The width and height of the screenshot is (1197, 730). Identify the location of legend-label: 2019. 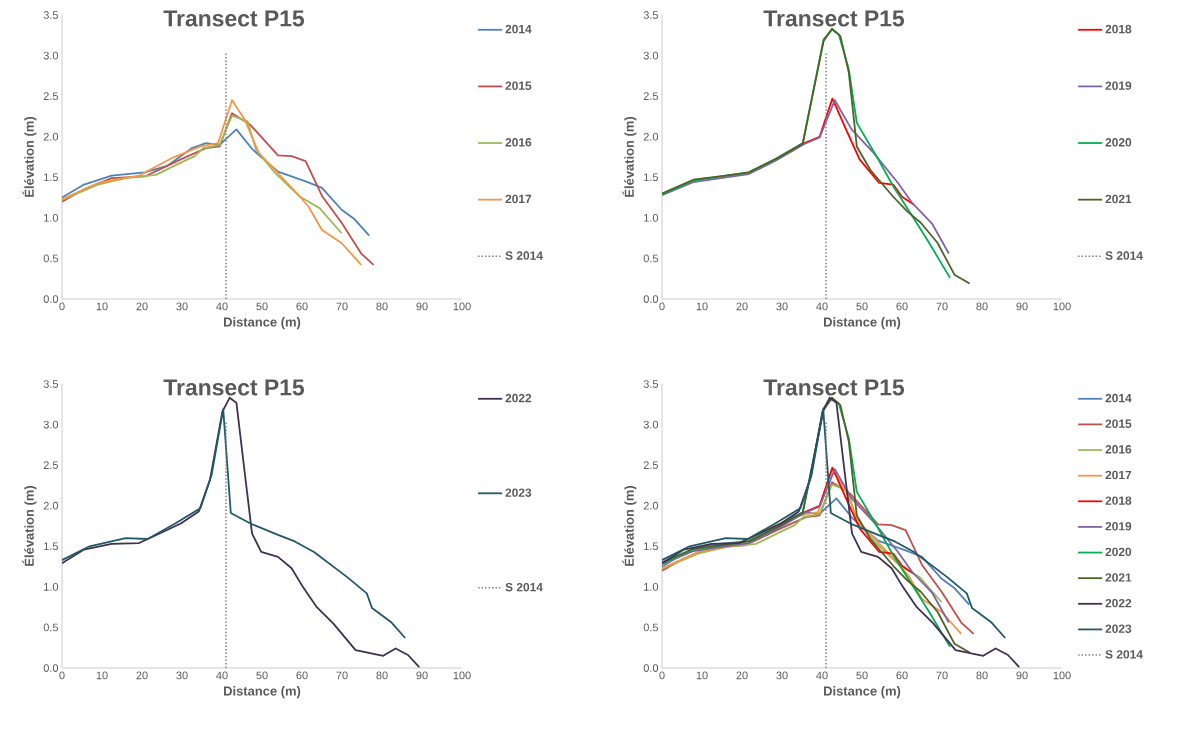
(1118, 85).